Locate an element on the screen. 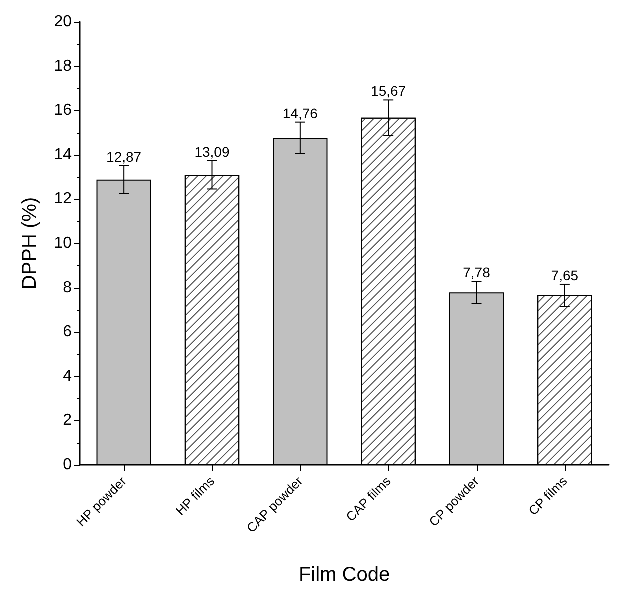  y-tick-label: 0 is located at coordinates (67, 465).